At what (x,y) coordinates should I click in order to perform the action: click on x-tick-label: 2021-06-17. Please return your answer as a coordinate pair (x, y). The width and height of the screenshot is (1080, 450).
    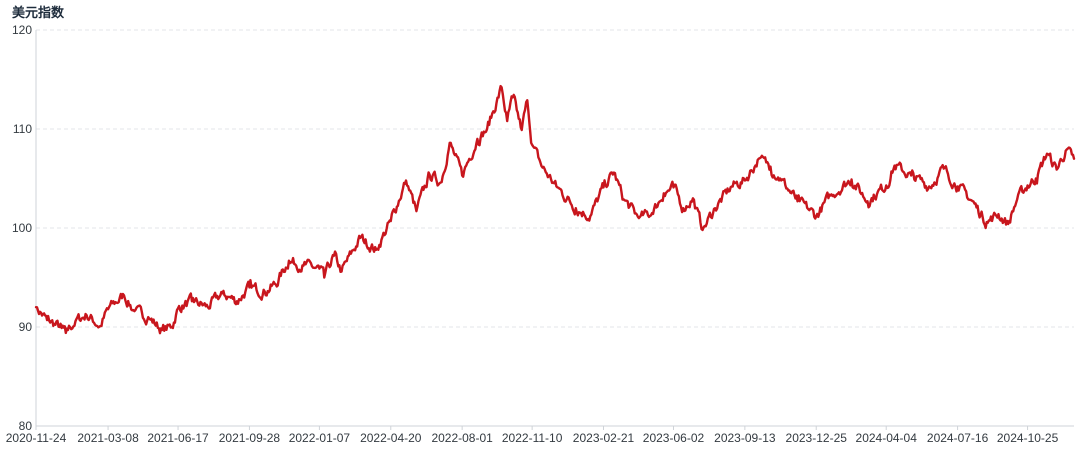
    Looking at the image, I should click on (178, 438).